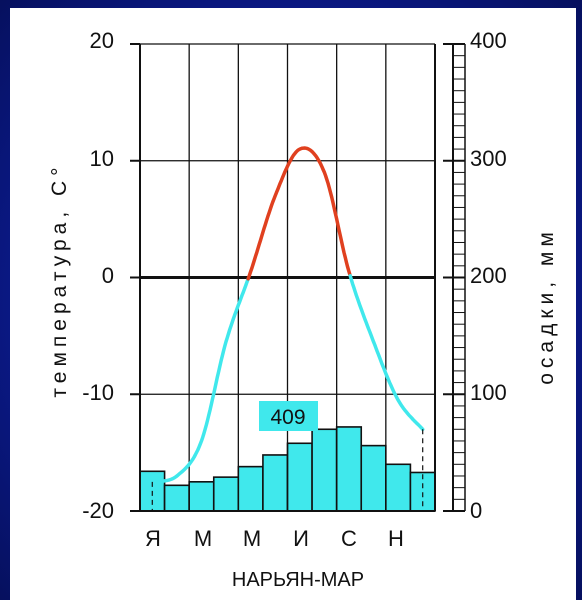  Describe the element at coordinates (98, 510) in the screenshot. I see `y-left-tick-label: -20` at that location.